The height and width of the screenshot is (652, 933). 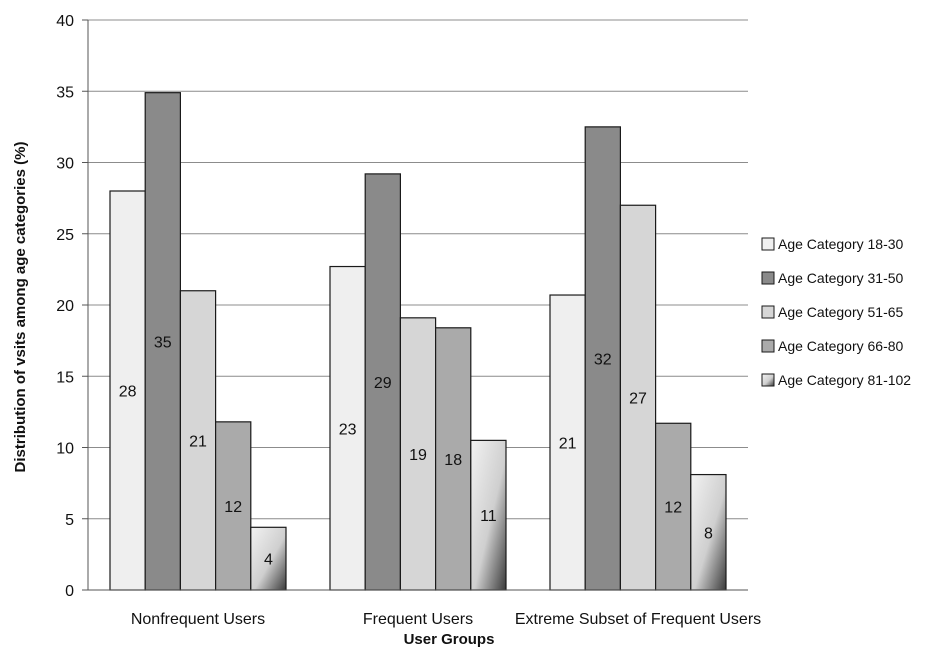 I want to click on data-label: 35, so click(x=163, y=342).